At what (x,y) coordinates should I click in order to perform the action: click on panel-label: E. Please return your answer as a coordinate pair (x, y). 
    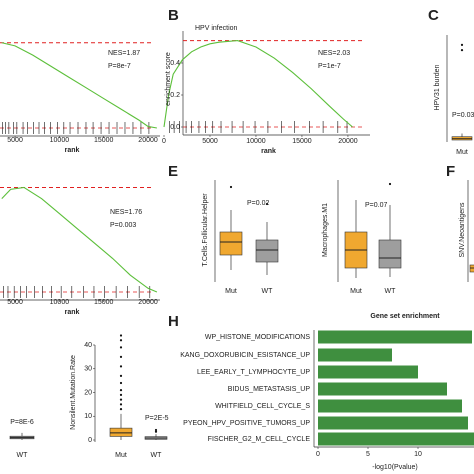
    Looking at the image, I should click on (173, 171).